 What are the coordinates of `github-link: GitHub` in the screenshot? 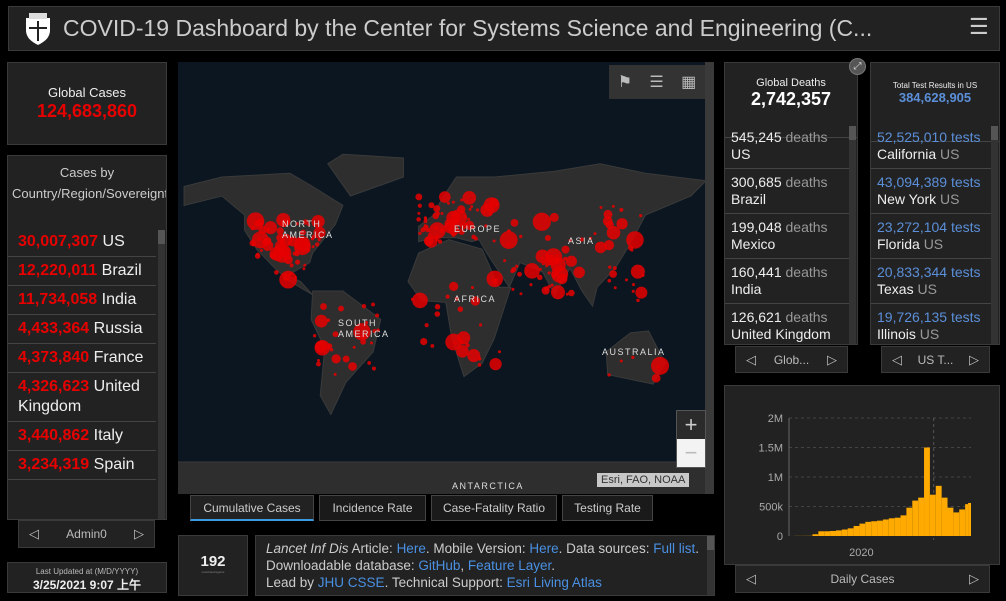 It's located at (439, 565).